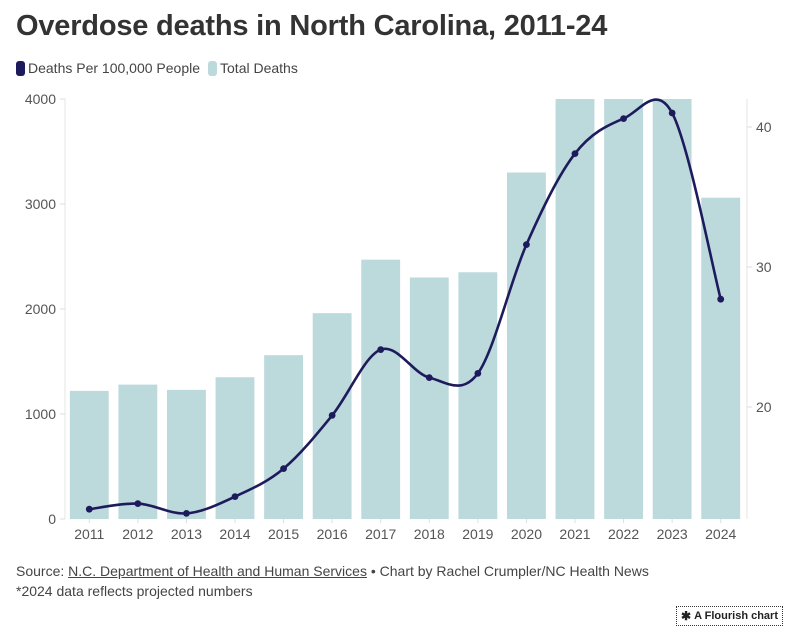 This screenshot has width=791, height=632. I want to click on left-tick-label: 2000, so click(40, 309).